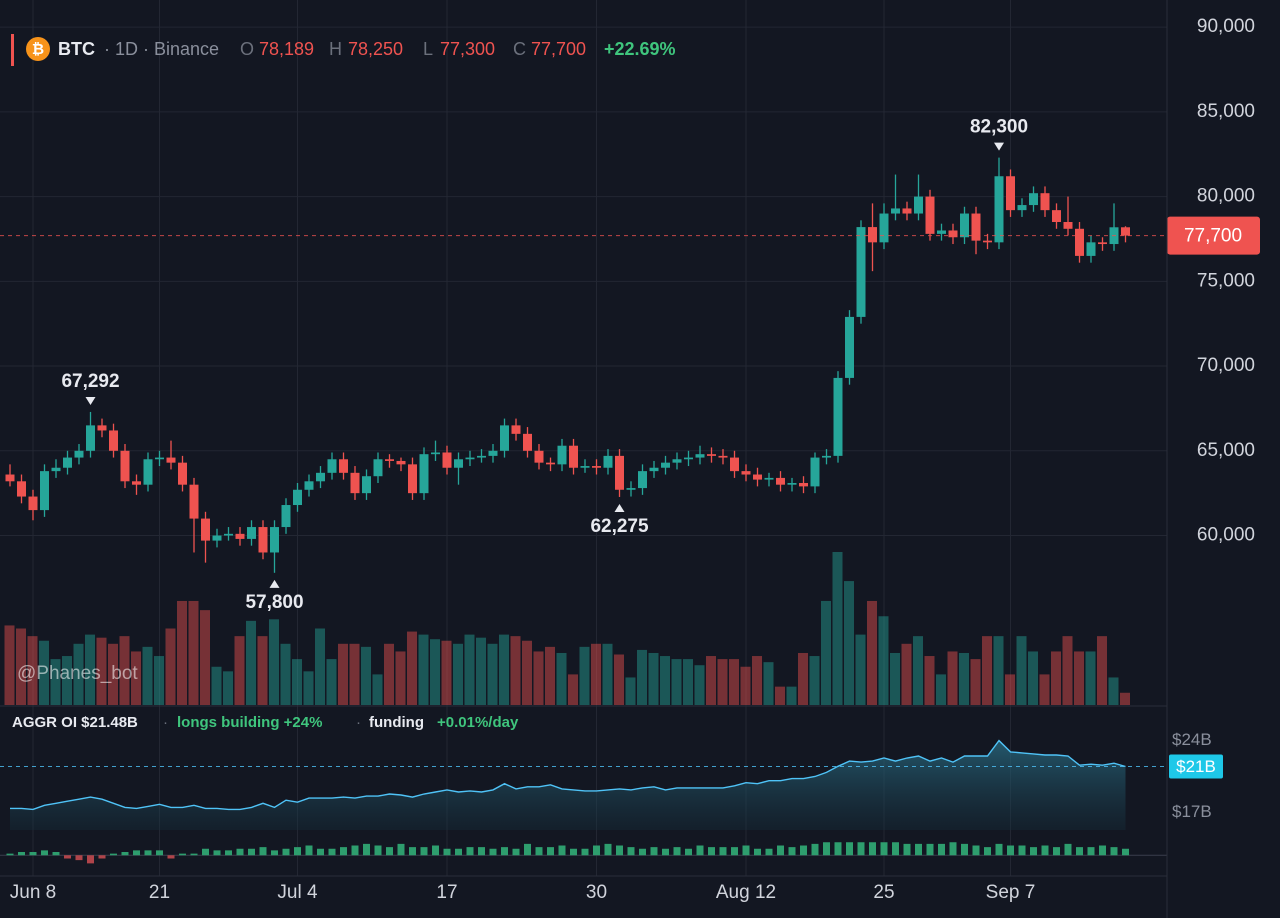 Image resolution: width=1280 pixels, height=918 pixels. I want to click on funding-key: funding, so click(396, 722).